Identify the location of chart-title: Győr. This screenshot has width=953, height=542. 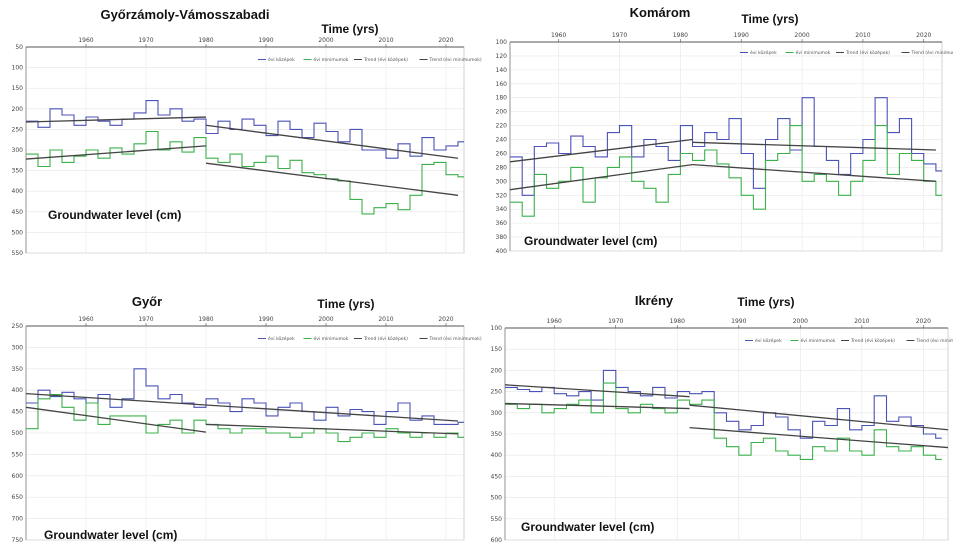
(147, 301).